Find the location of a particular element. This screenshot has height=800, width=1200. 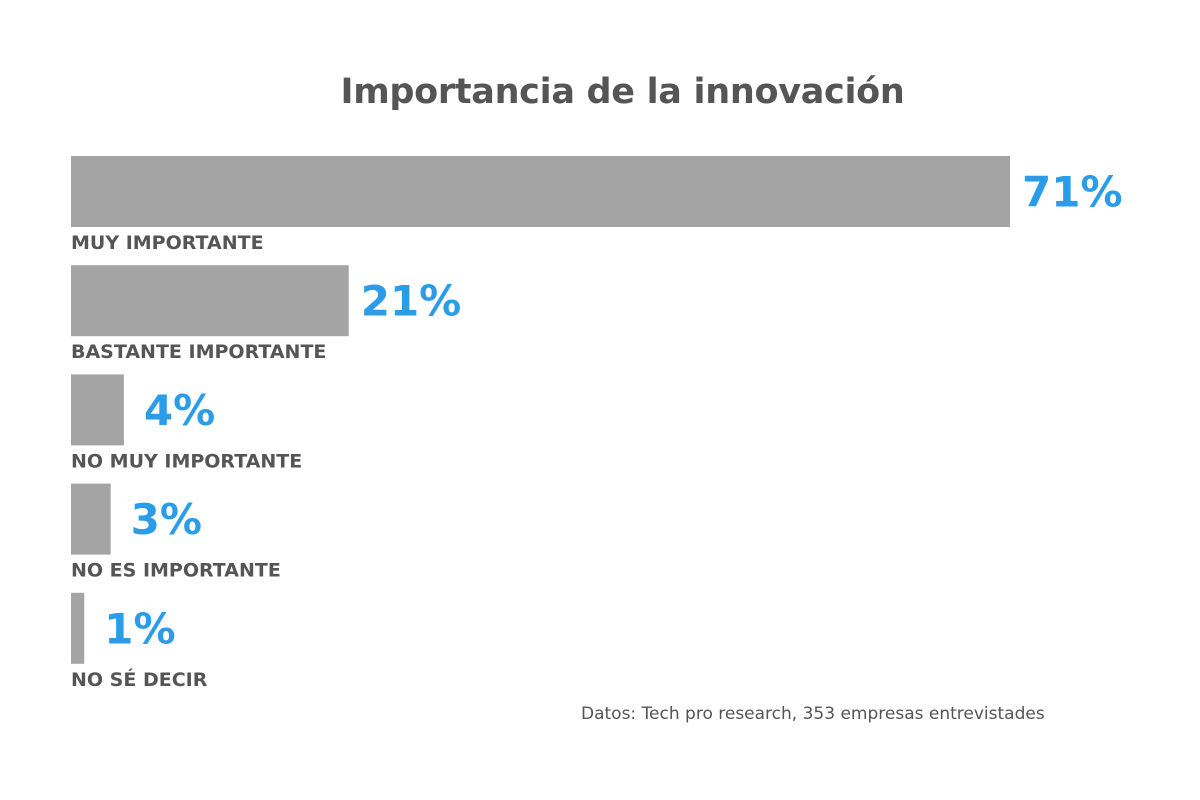

value-label-3: 4% is located at coordinates (179, 410).